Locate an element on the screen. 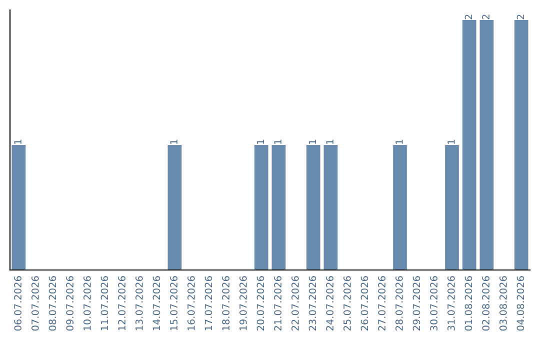  x-tick-label: 18.07.2026 is located at coordinates (226, 303).